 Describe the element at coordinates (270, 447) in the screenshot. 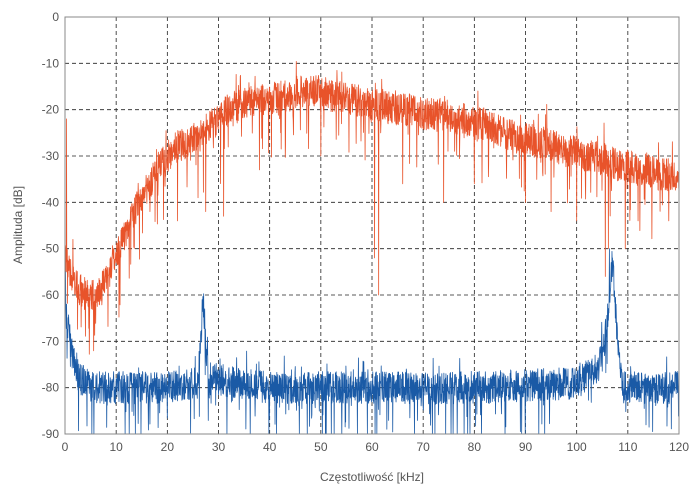

I see `x-tick-label: 40` at that location.